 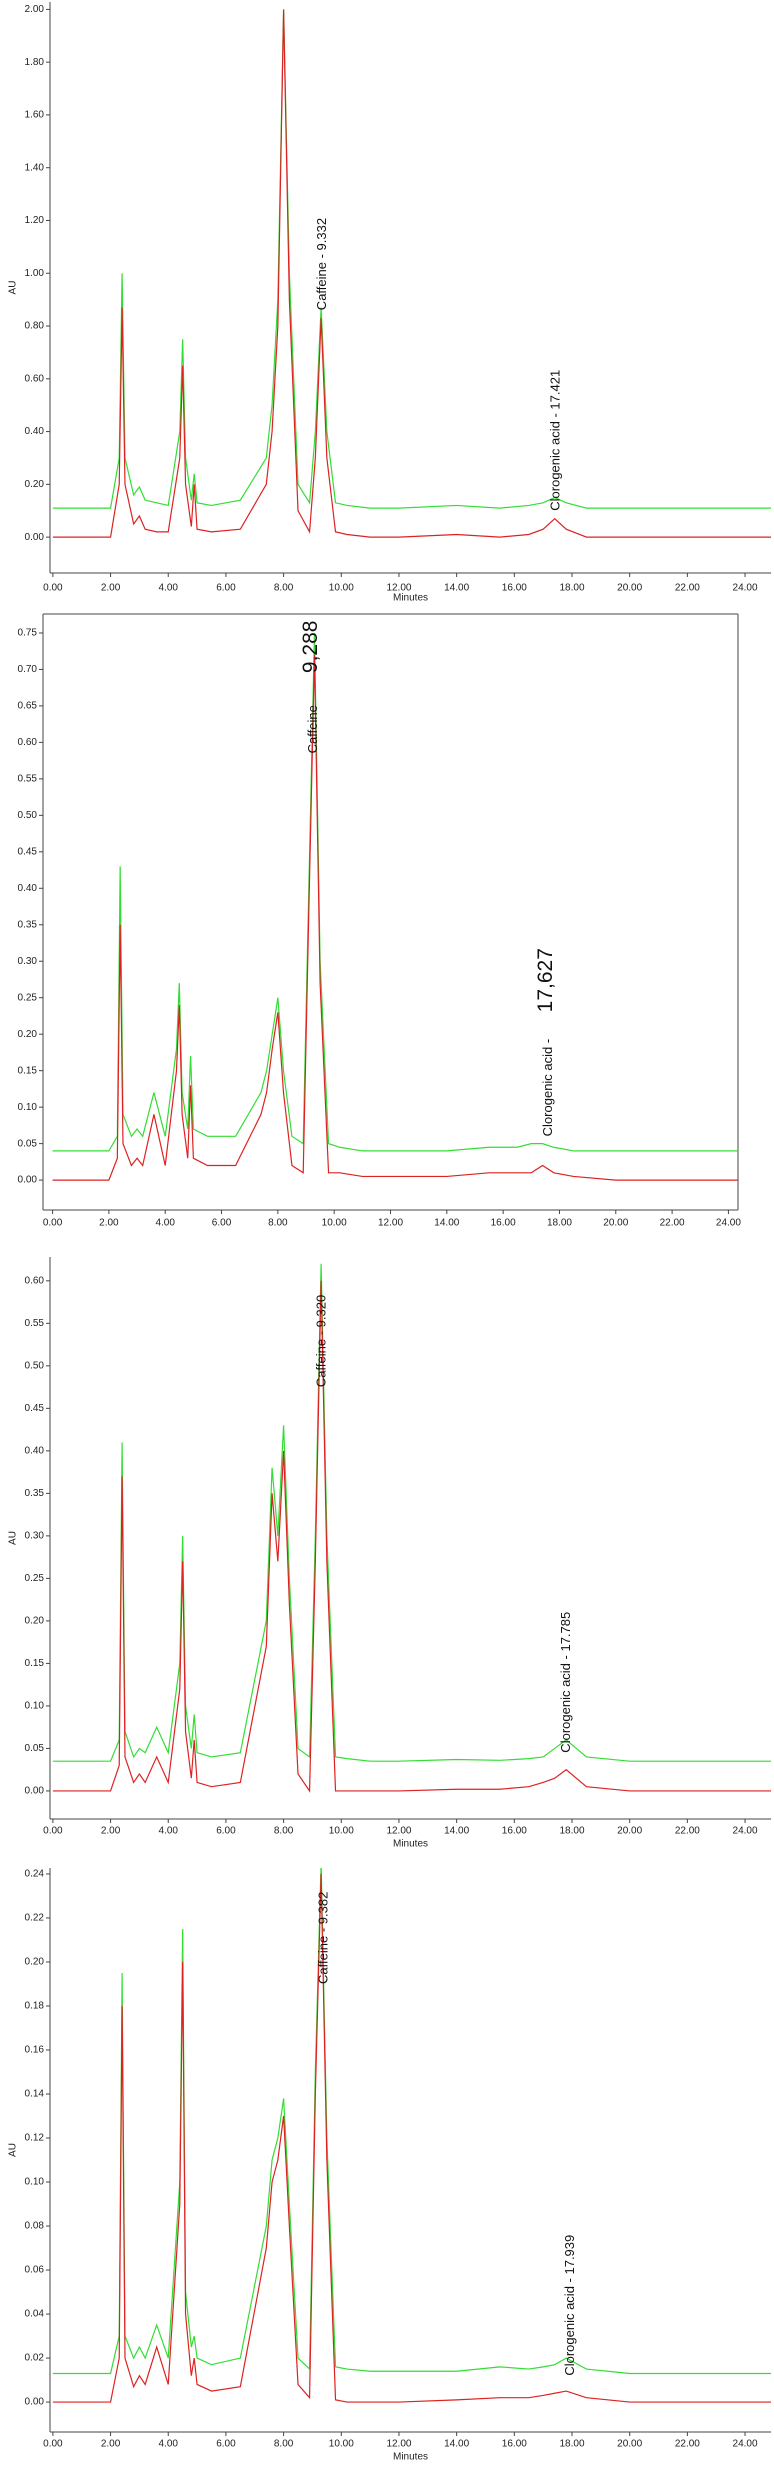 What do you see at coordinates (547, 1088) in the screenshot?
I see `annotation: Clorogenic acid -` at bounding box center [547, 1088].